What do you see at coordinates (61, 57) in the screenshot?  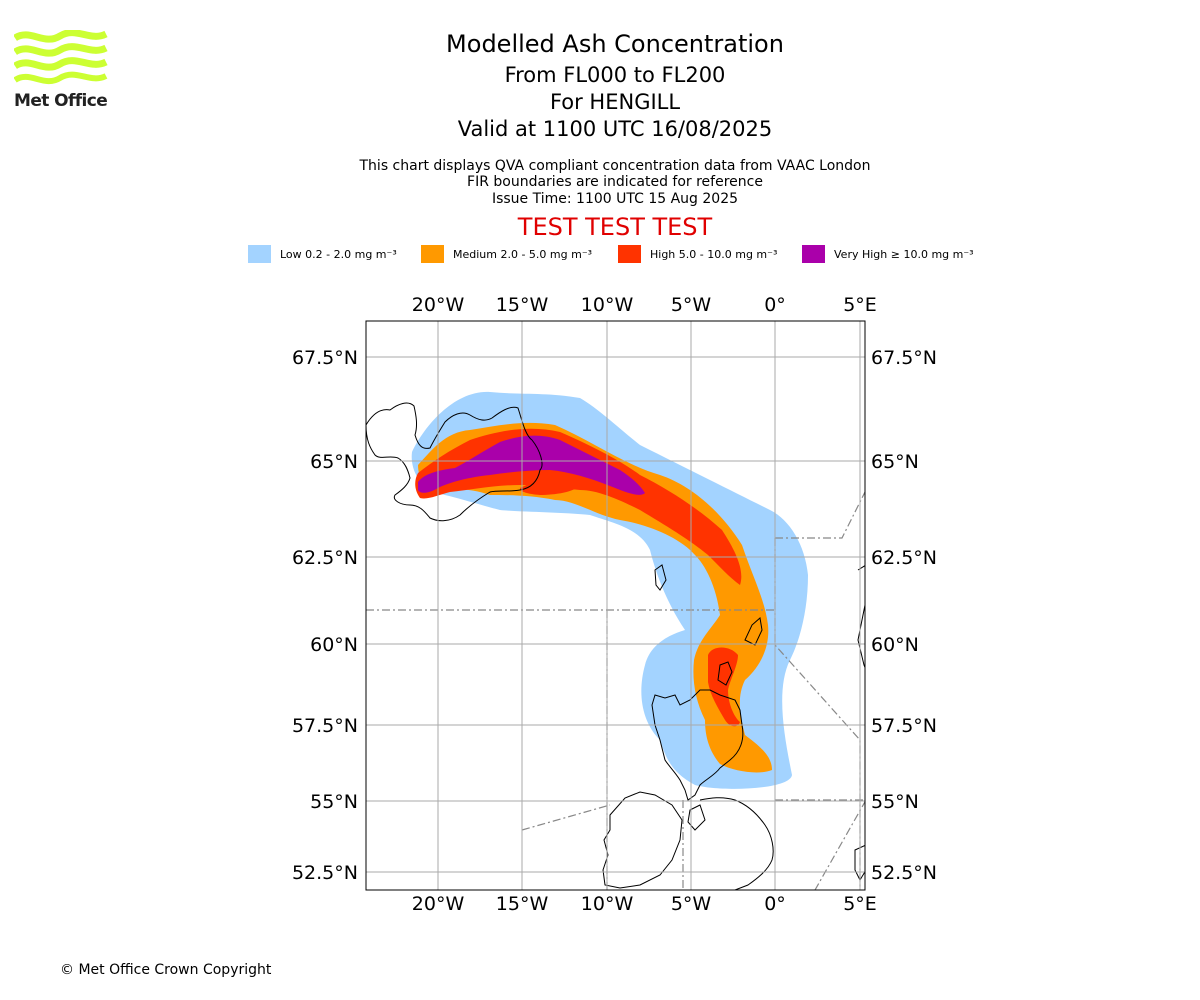 I see `met-office-wave-icon` at bounding box center [61, 57].